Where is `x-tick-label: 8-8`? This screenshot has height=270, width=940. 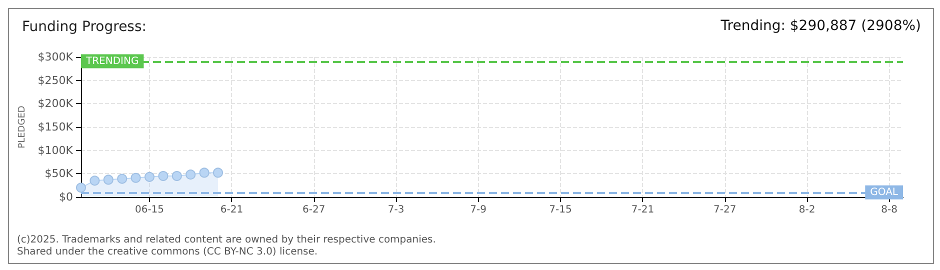
x-tick-label: 8-8 is located at coordinates (889, 210).